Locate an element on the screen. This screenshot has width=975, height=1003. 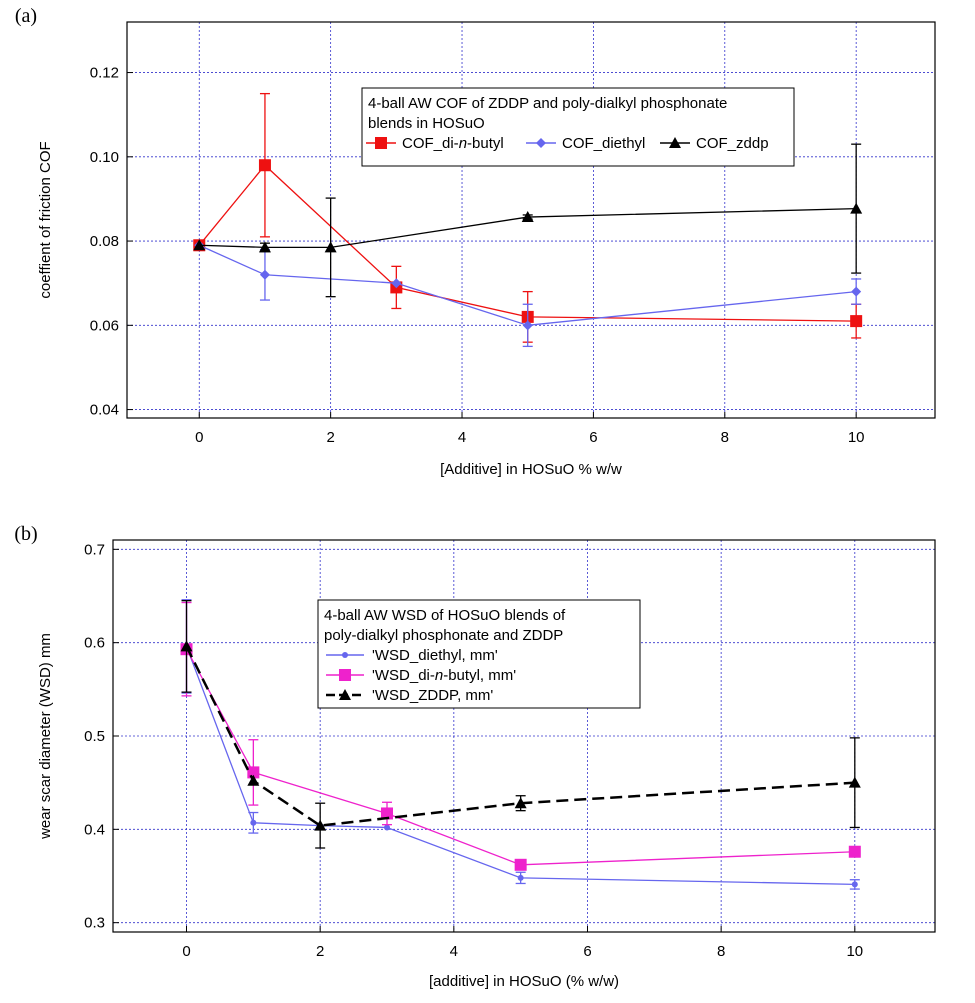
x-tick-label-b-2: 4 is located at coordinates (454, 951).